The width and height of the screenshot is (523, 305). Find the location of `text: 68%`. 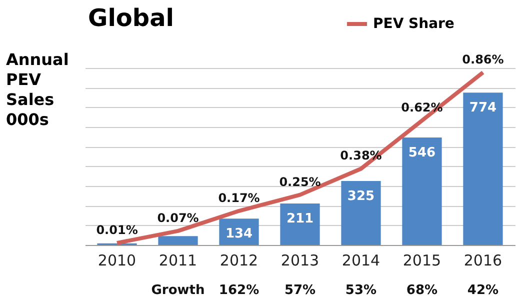

text: 68% is located at coordinates (422, 290).